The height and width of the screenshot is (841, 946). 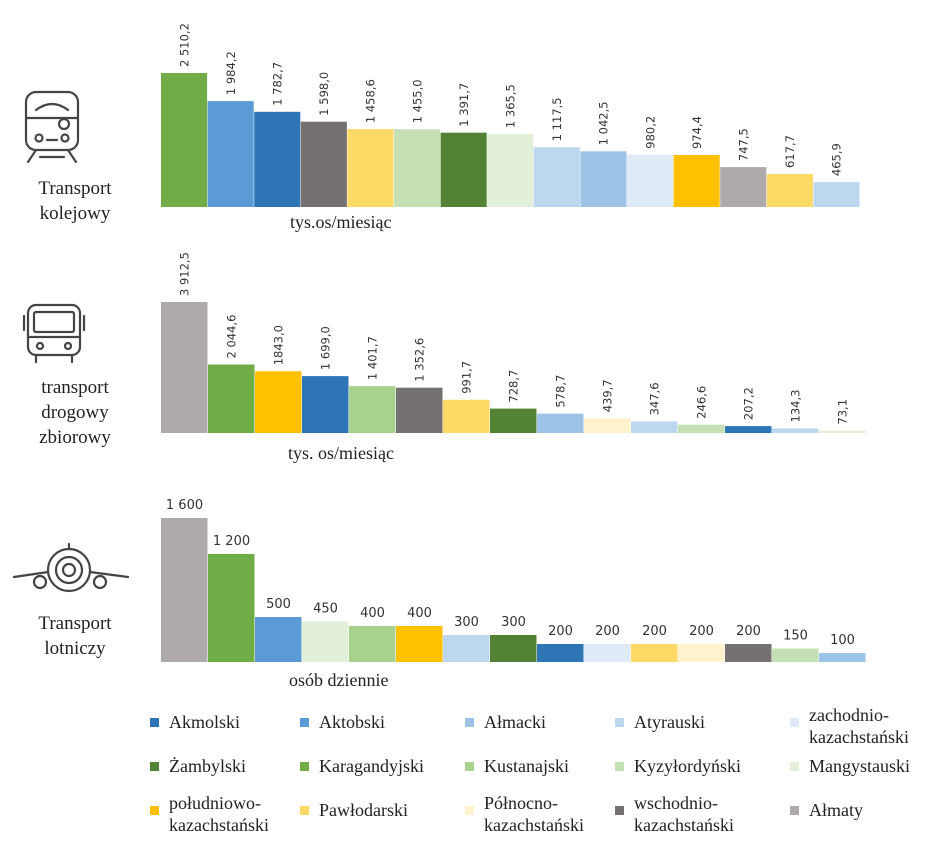 What do you see at coordinates (325, 609) in the screenshot?
I see `data-label: 450` at bounding box center [325, 609].